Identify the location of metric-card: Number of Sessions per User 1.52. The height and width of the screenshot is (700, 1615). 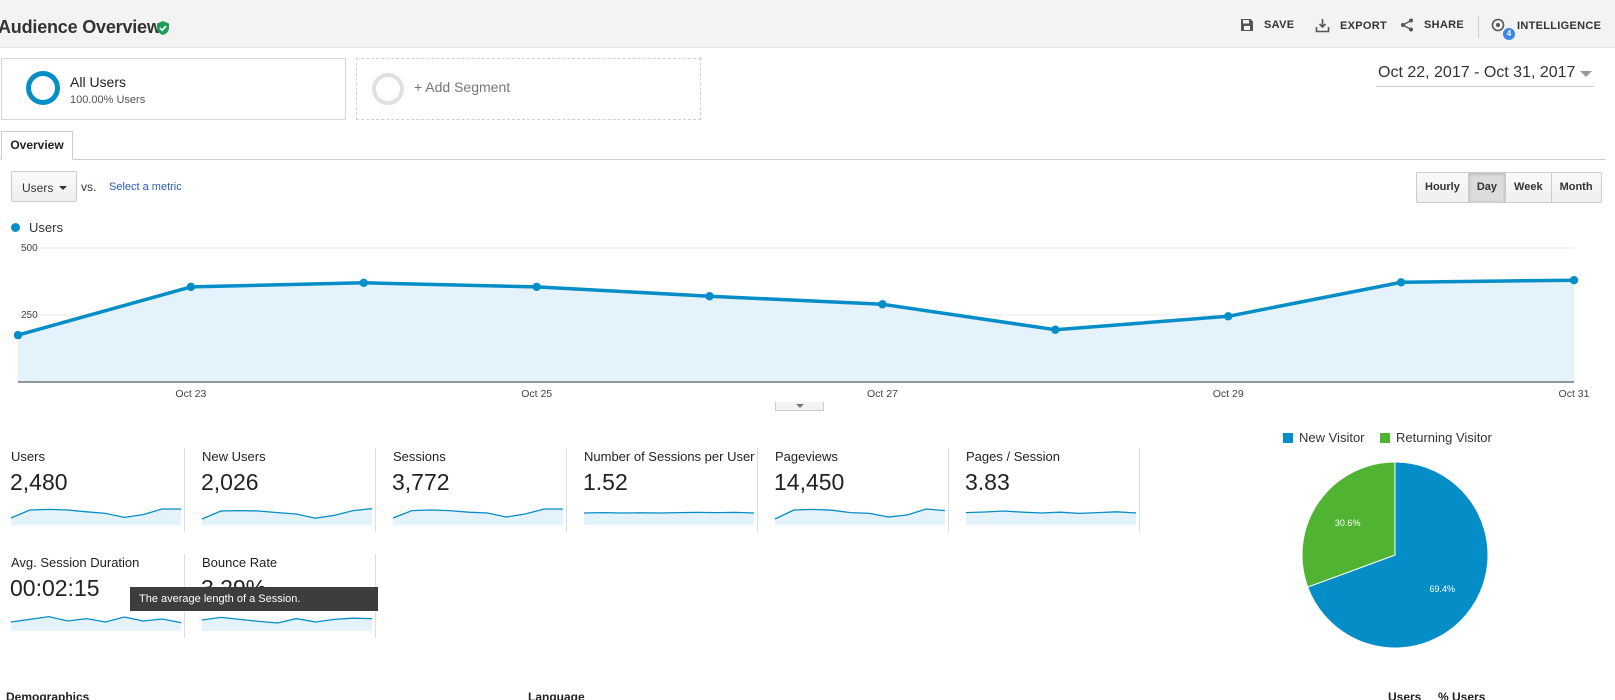
(665, 490).